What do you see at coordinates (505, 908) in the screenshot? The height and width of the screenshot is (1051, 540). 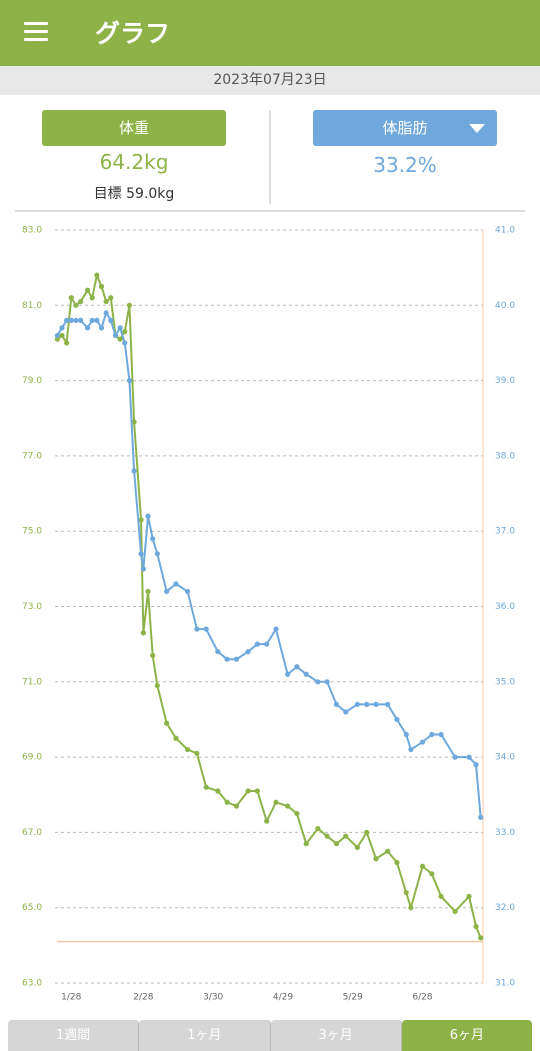 I see `y2-tick-label: 32.0` at bounding box center [505, 908].